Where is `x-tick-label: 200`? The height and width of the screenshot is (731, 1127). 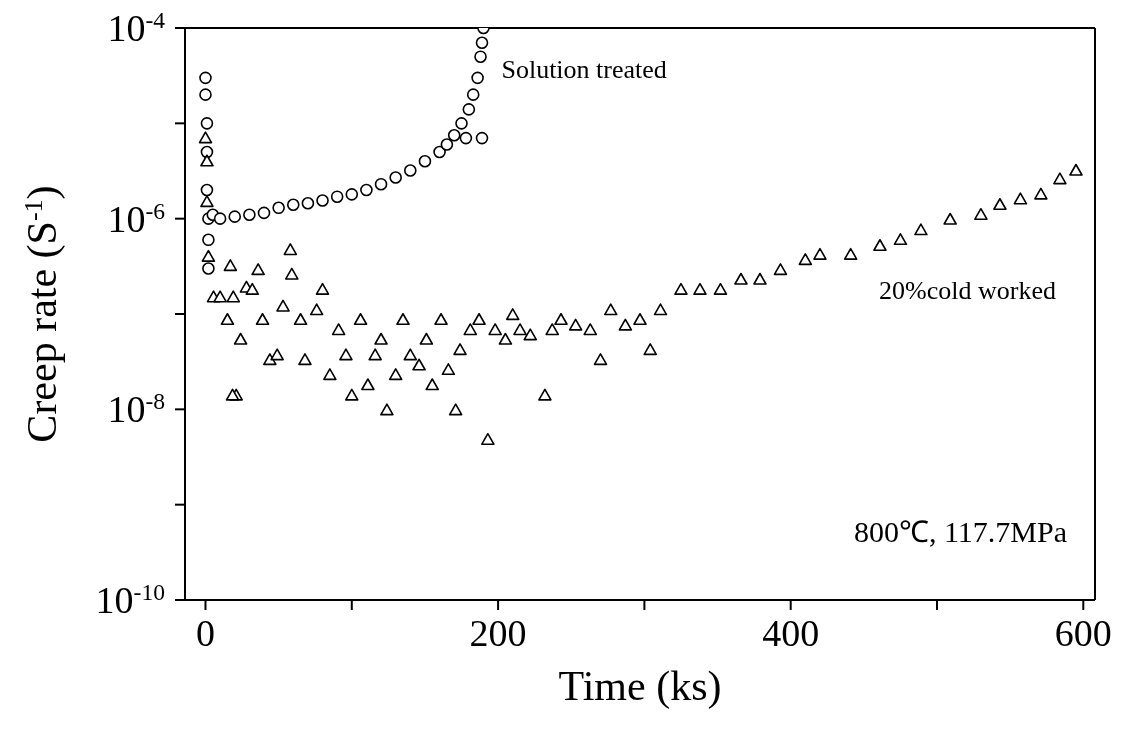 x-tick-label: 200 is located at coordinates (498, 633).